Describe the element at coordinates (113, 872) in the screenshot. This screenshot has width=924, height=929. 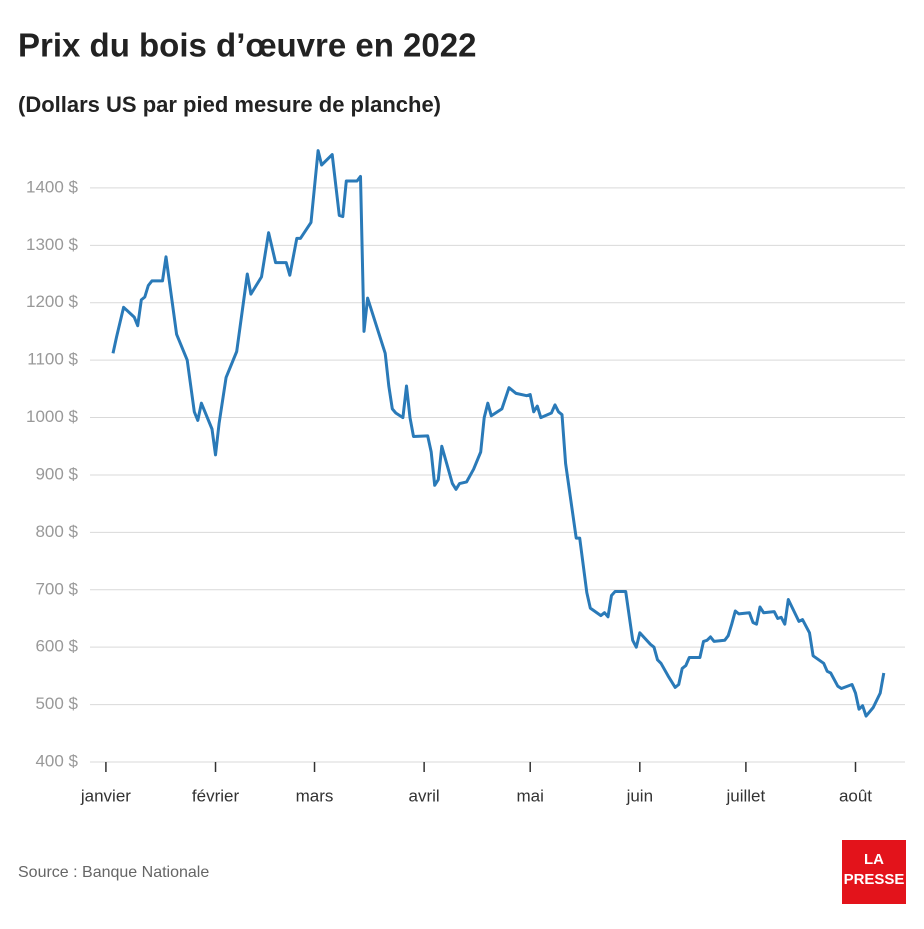
I see `source: Source : Banque Nationale` at that location.